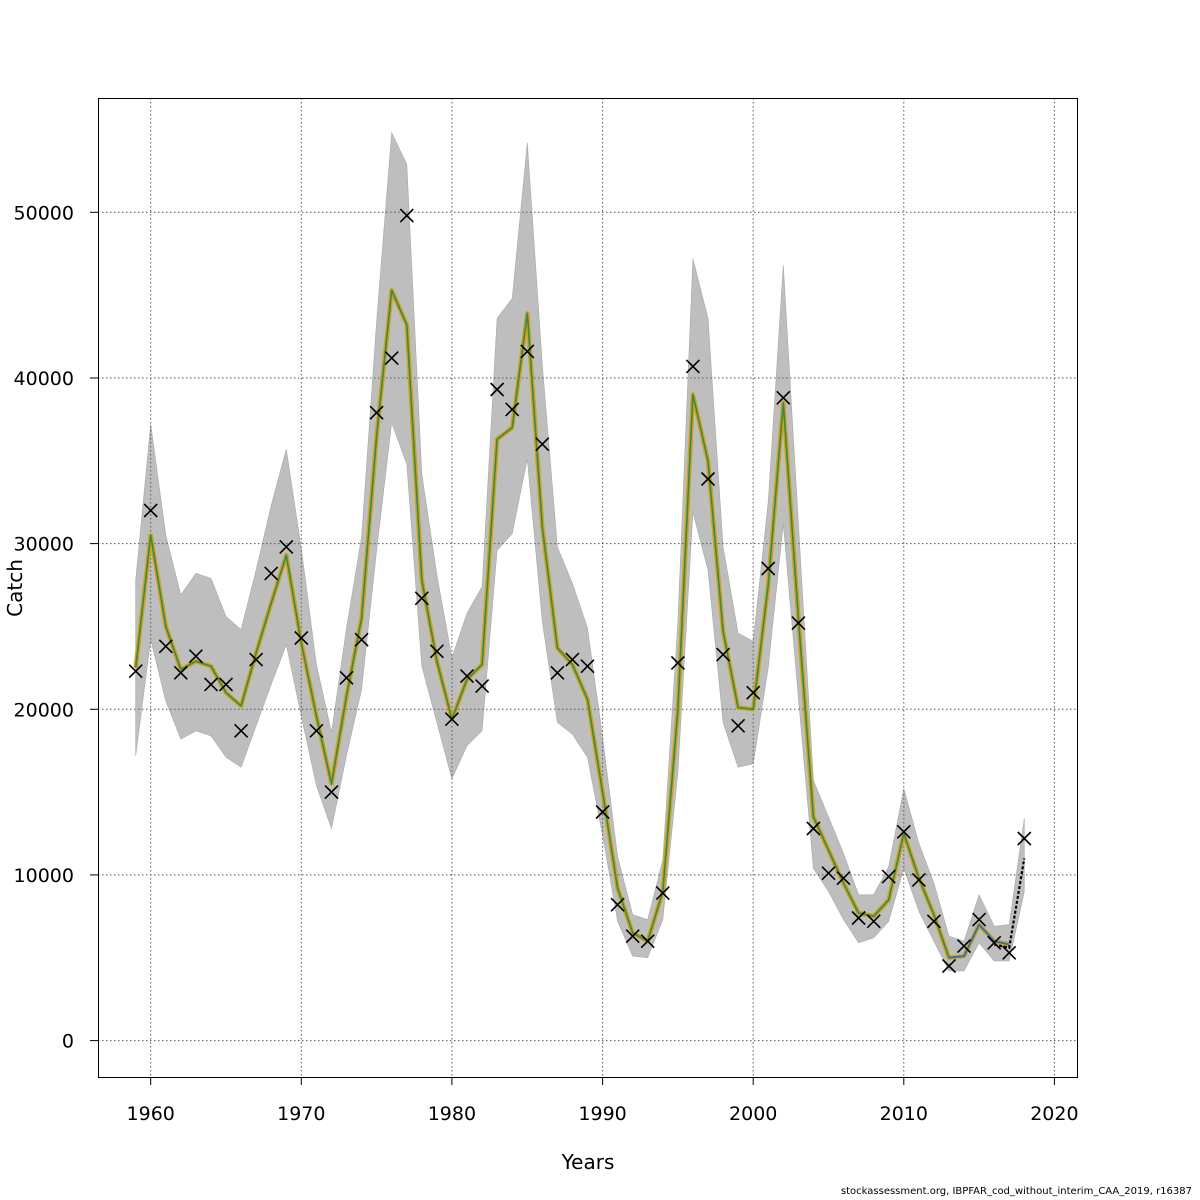 The image size is (1200, 1200). Describe the element at coordinates (15, 588) in the screenshot. I see `y-axis-title: Catch` at that location.